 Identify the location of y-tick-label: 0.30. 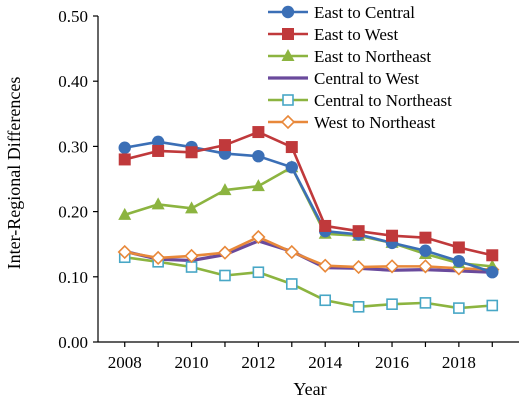
(73, 146).